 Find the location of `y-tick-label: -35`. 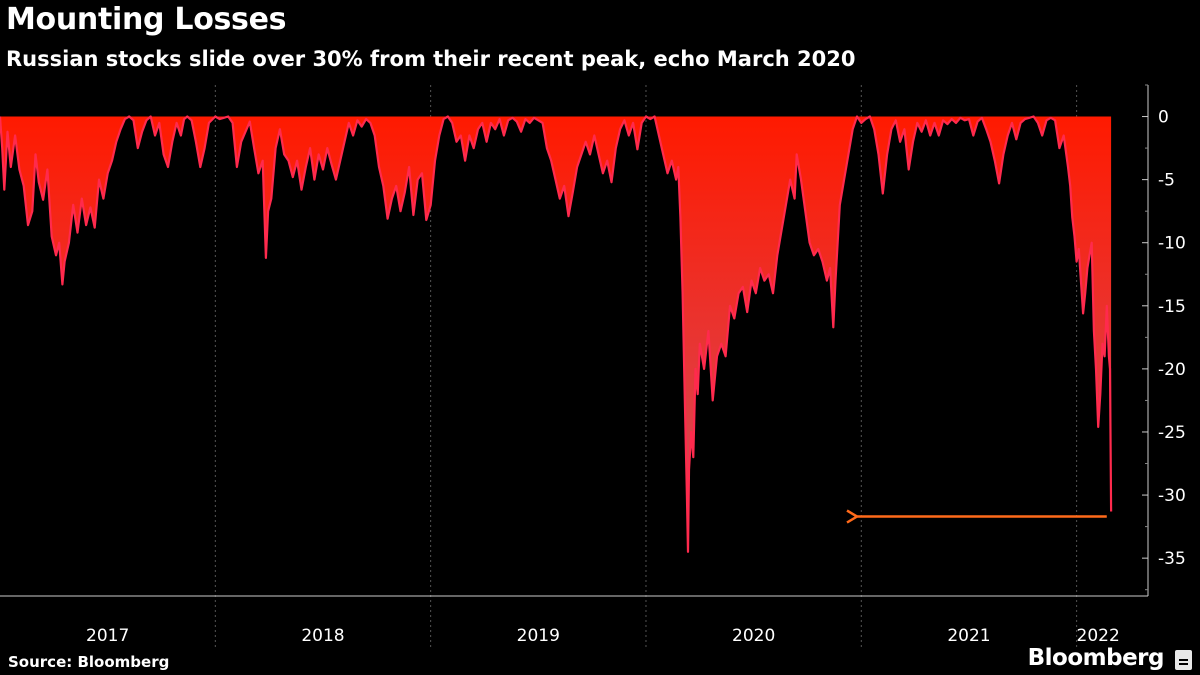

y-tick-label: -35 is located at coordinates (1172, 559).